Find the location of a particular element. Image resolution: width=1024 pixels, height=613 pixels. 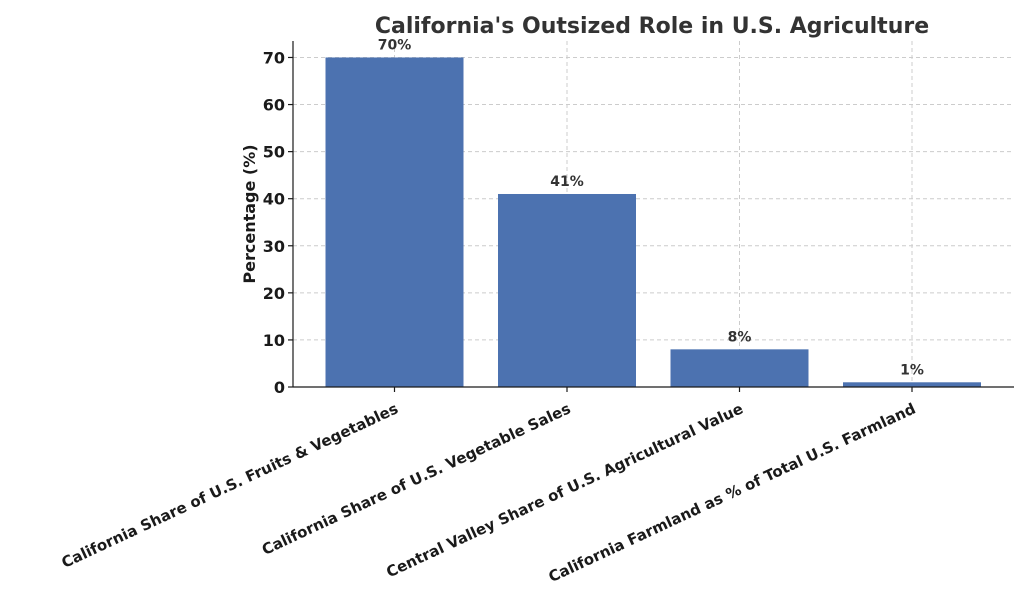

y-tick-label: 70 is located at coordinates (274, 57).